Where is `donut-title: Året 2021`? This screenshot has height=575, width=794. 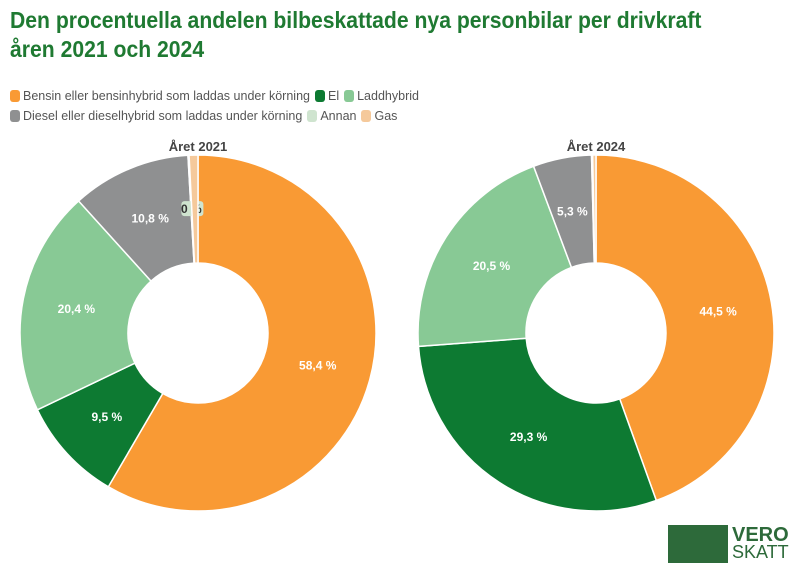 donut-title: Året 2021 is located at coordinates (198, 146).